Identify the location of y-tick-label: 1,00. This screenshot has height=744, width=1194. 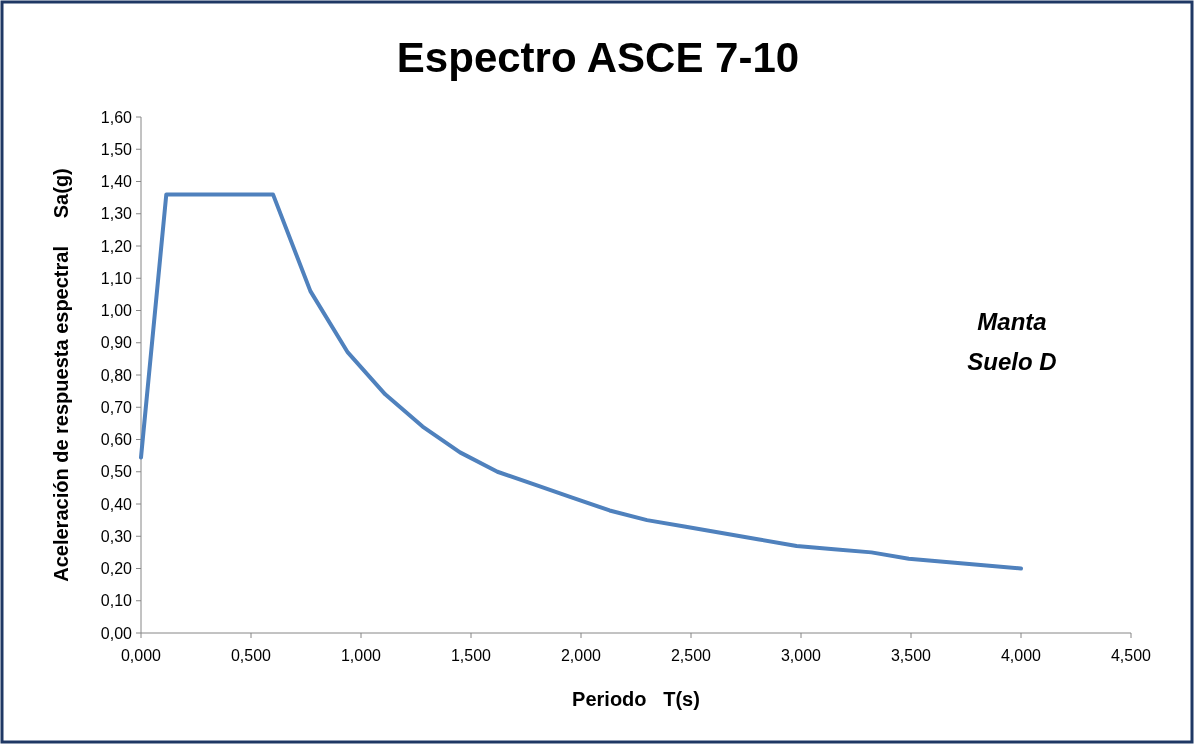
(116, 311).